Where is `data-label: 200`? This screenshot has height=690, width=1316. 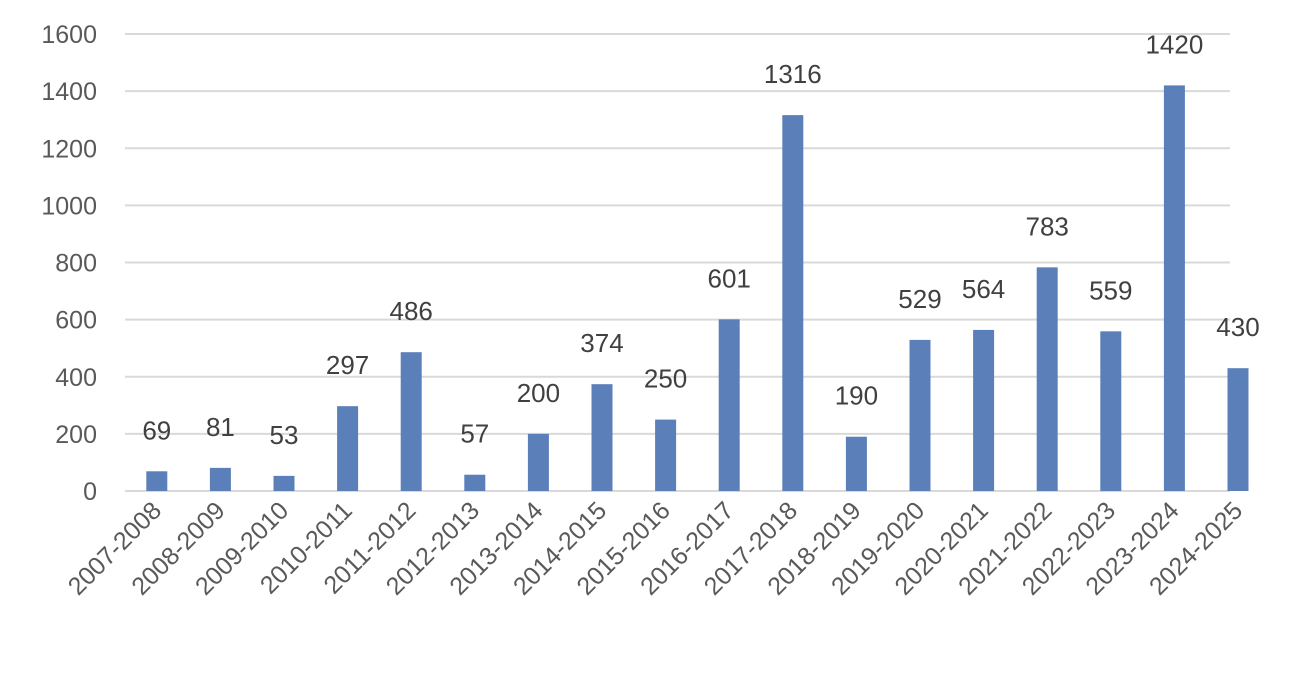
data-label: 200 is located at coordinates (538, 393).